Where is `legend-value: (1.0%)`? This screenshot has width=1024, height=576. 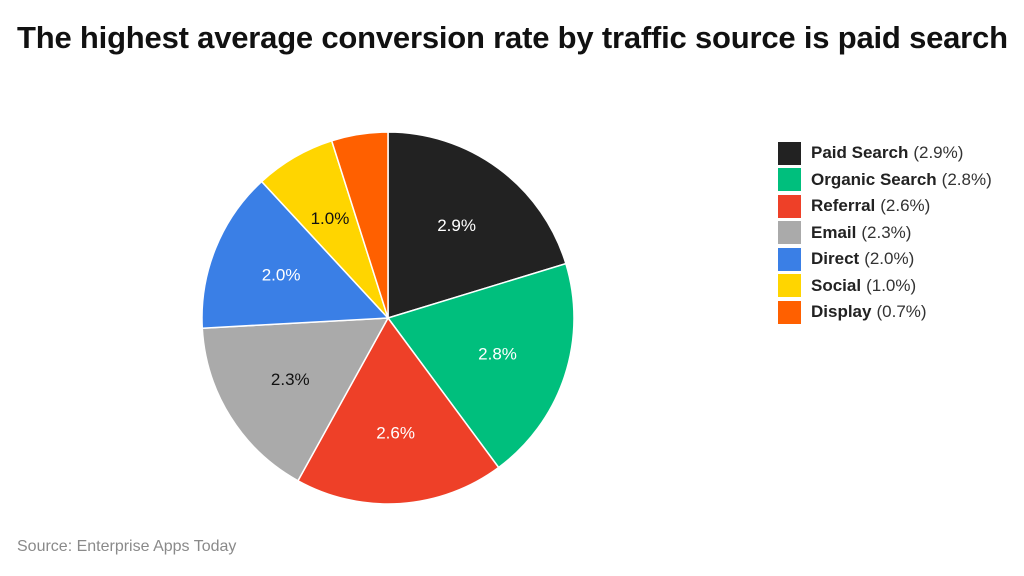 legend-value: (1.0%) is located at coordinates (891, 285).